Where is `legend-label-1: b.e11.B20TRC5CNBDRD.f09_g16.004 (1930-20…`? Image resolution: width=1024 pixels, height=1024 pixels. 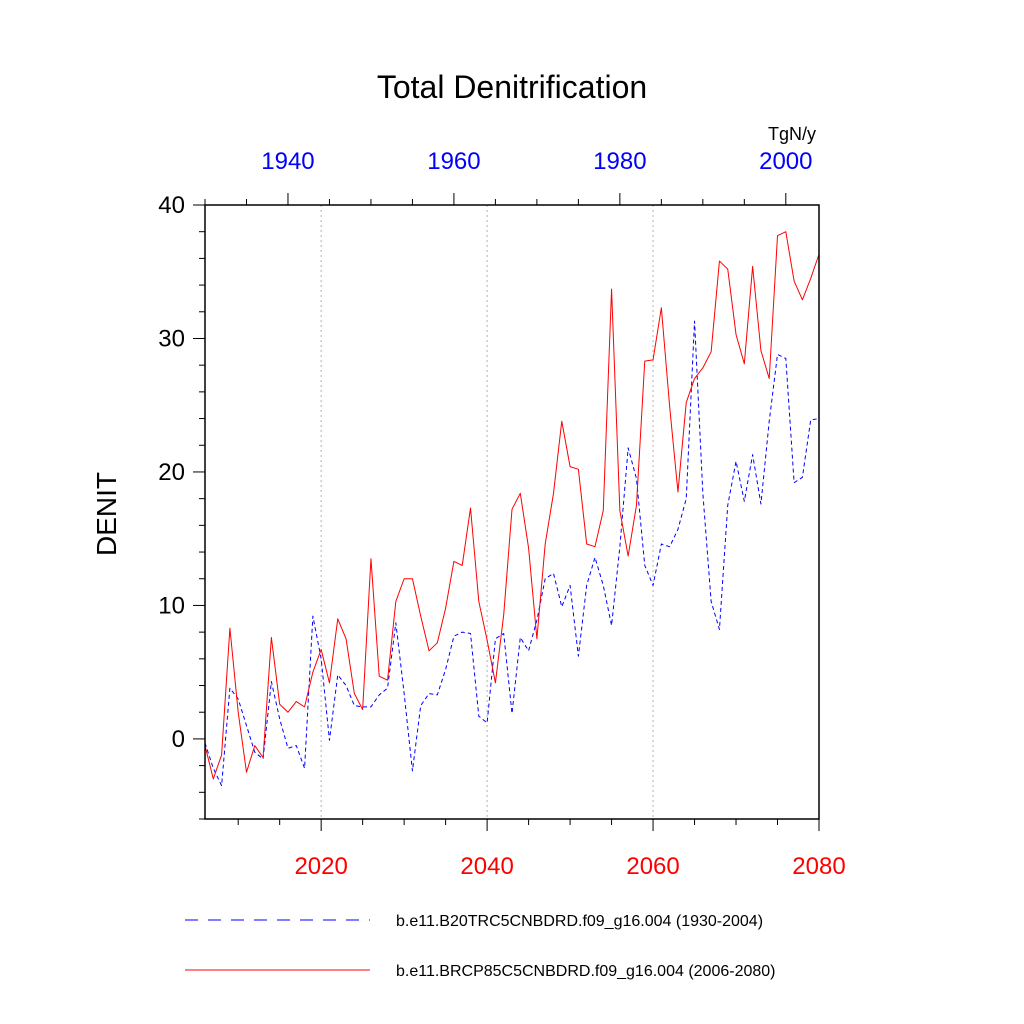
legend-label-1: b.e11.B20TRC5CNBDRD.f09_g16.004 (1930-20… is located at coordinates (579, 921).